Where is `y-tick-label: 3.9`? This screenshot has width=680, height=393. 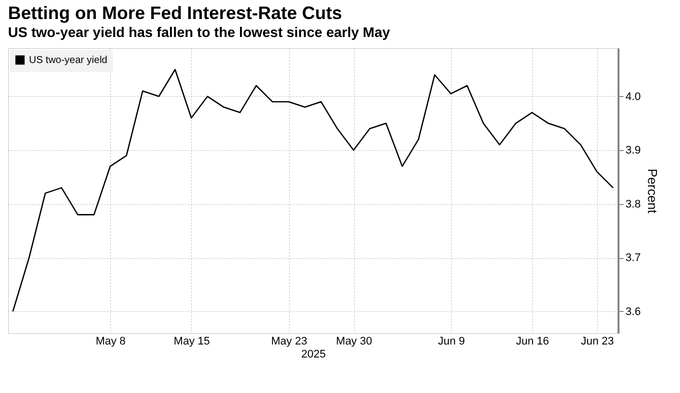
y-tick-label: 3.9 is located at coordinates (633, 150).